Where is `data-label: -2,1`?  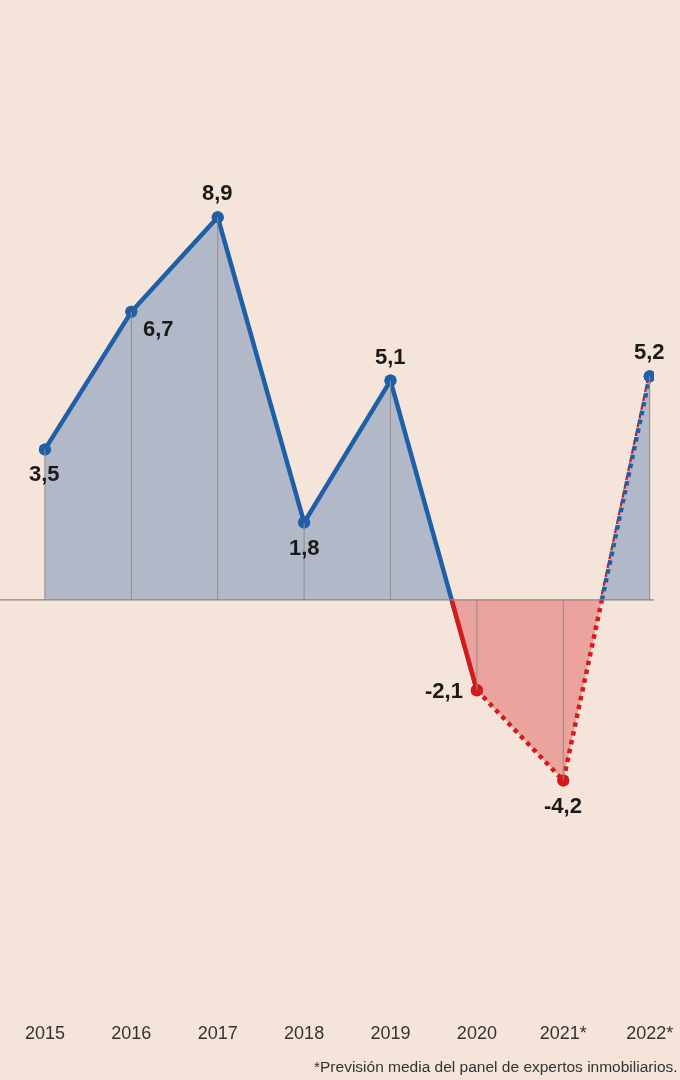
data-label: -2,1 is located at coordinates (444, 690).